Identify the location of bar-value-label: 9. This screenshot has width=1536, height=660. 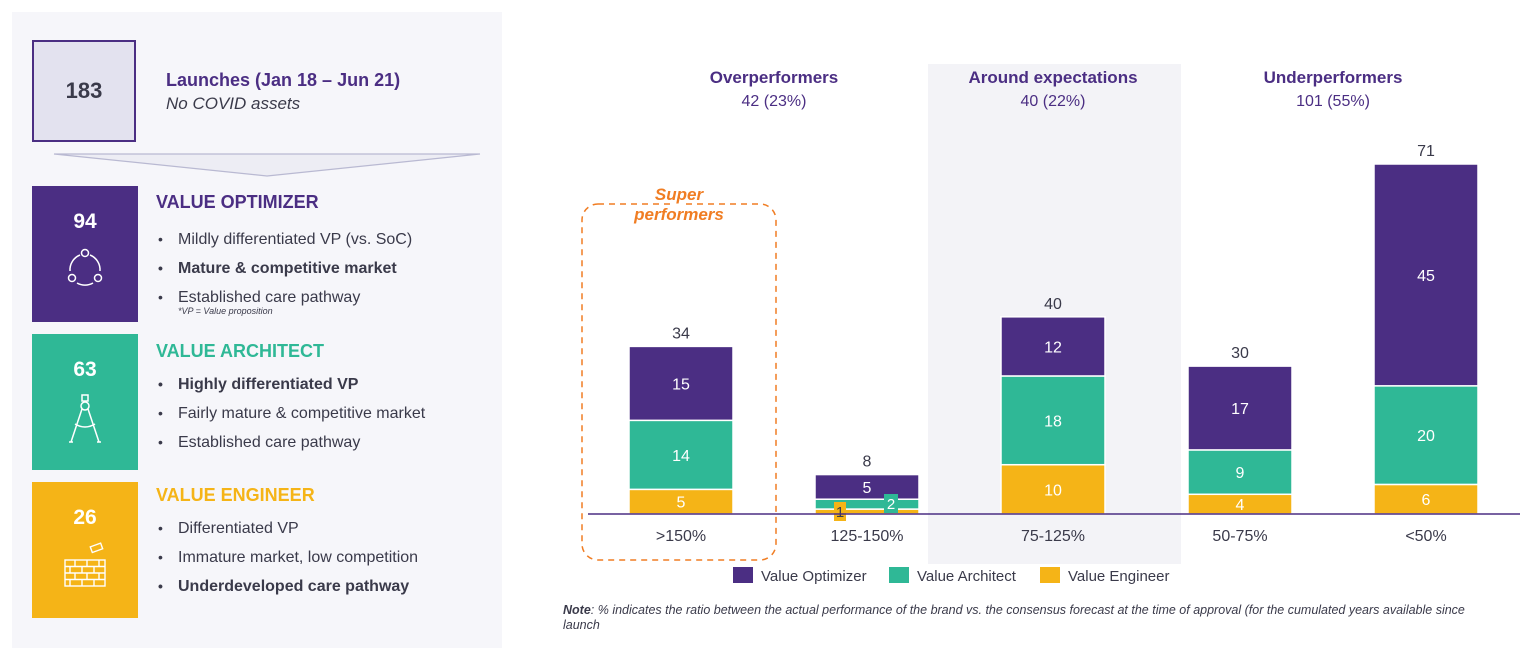
(1240, 473).